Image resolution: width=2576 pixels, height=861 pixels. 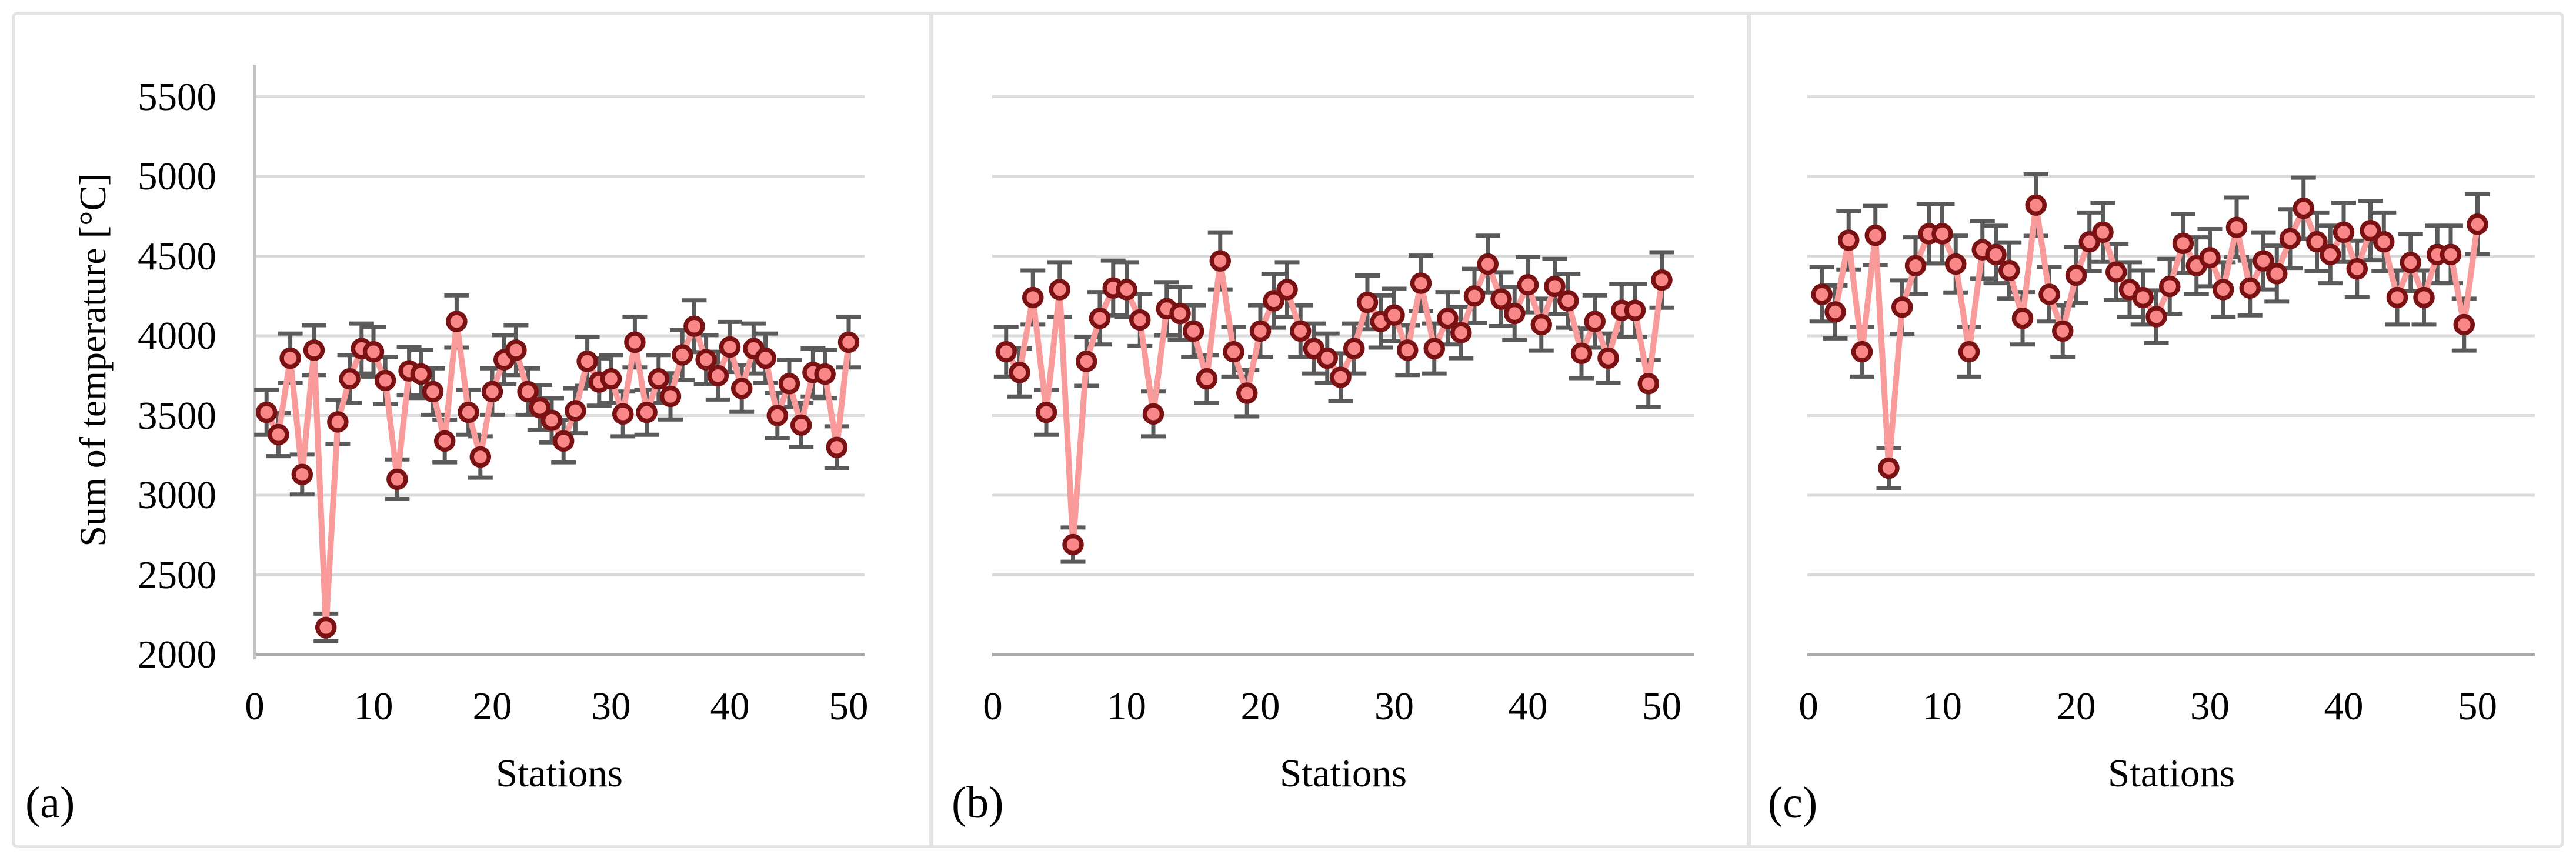 What do you see at coordinates (177, 655) in the screenshot?
I see `y-tick-label: 2000` at bounding box center [177, 655].